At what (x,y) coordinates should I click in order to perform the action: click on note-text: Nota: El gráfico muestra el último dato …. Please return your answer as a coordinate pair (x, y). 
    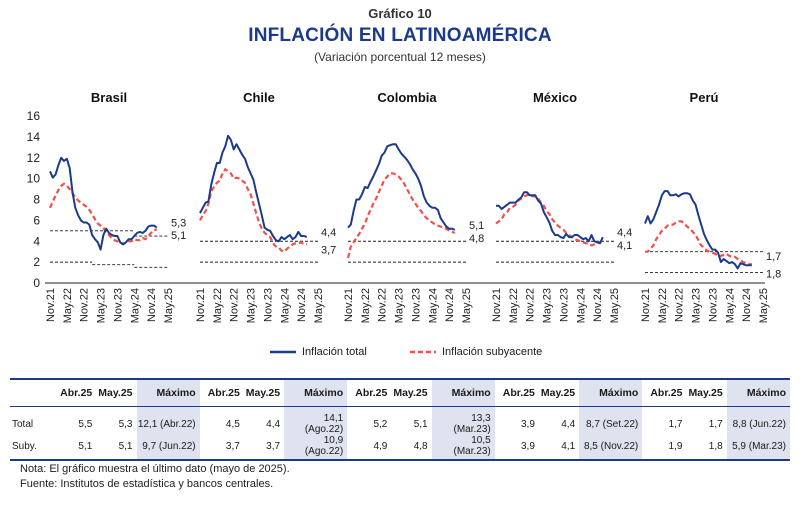
    Looking at the image, I should click on (155, 469).